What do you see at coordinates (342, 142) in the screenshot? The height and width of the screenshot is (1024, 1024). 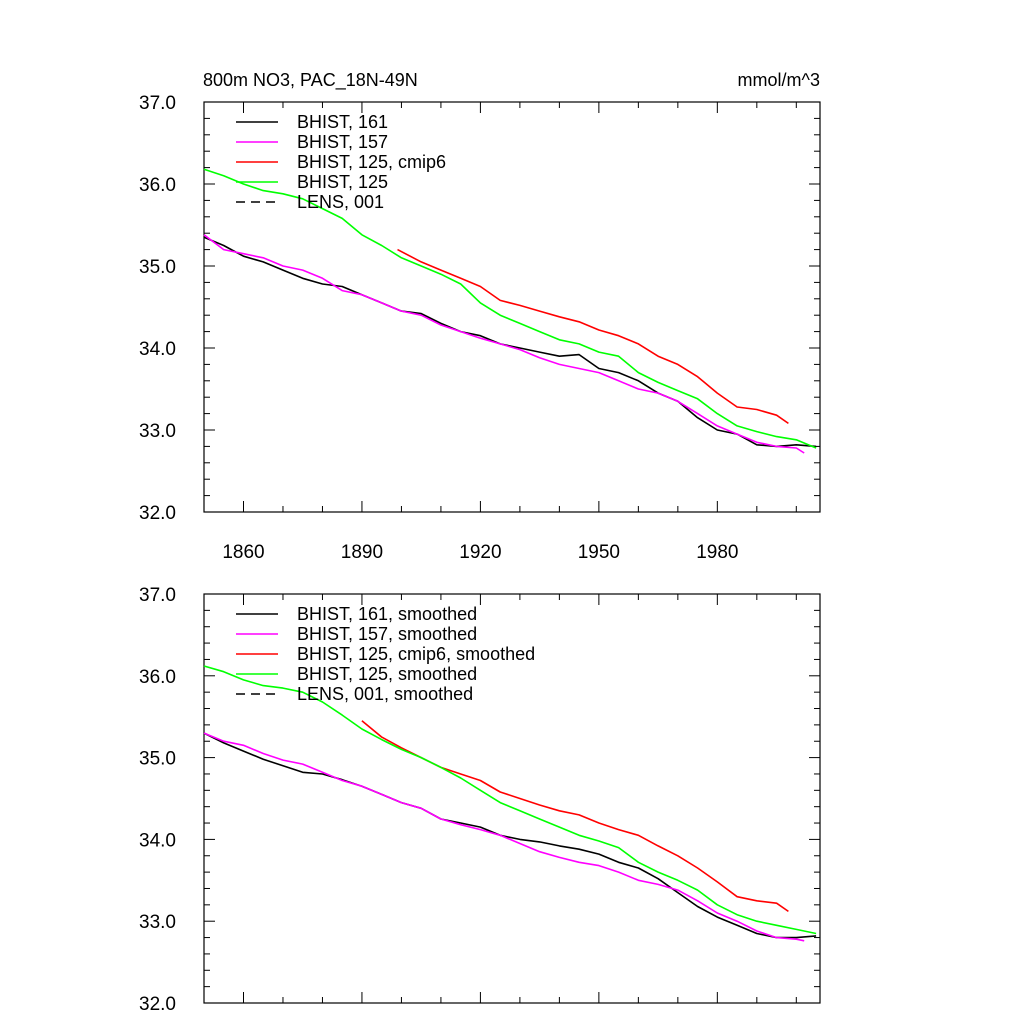 I see `legend-label: BHIST, 157` at bounding box center [342, 142].